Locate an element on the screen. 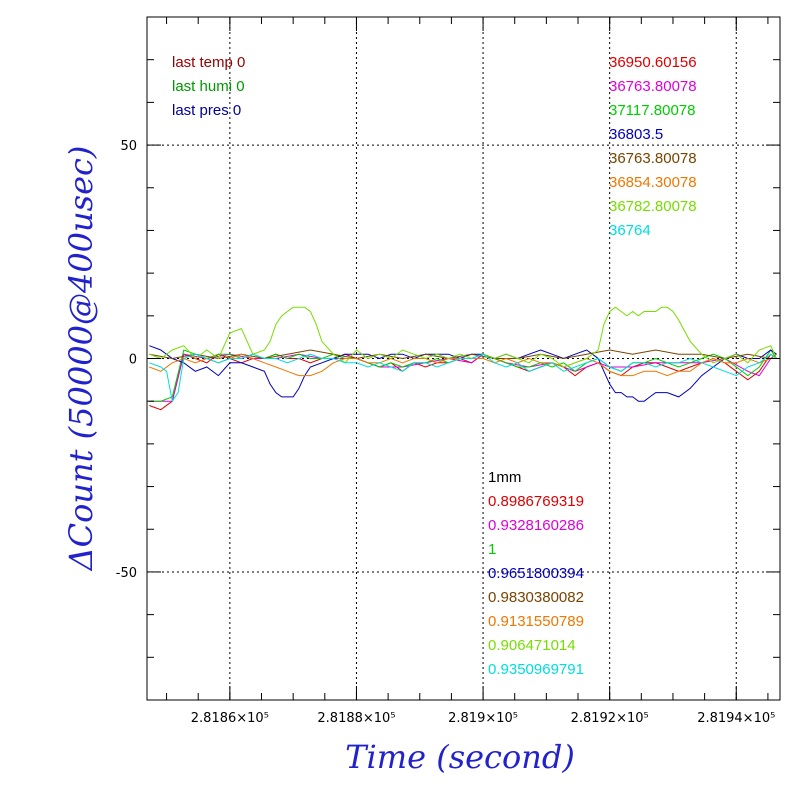  legend-left-entry: last pres 0 is located at coordinates (206, 110).